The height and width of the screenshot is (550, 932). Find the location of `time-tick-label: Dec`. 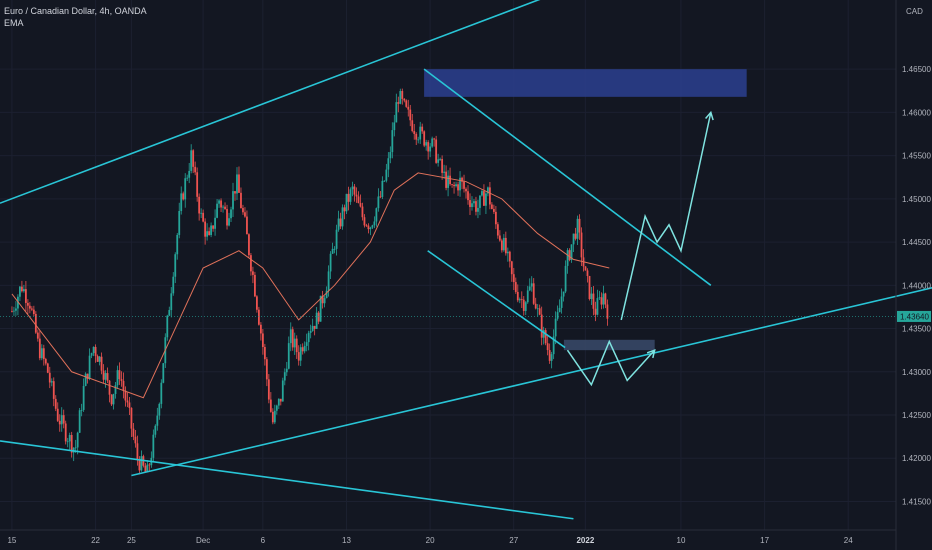

time-tick-label: Dec is located at coordinates (203, 540).